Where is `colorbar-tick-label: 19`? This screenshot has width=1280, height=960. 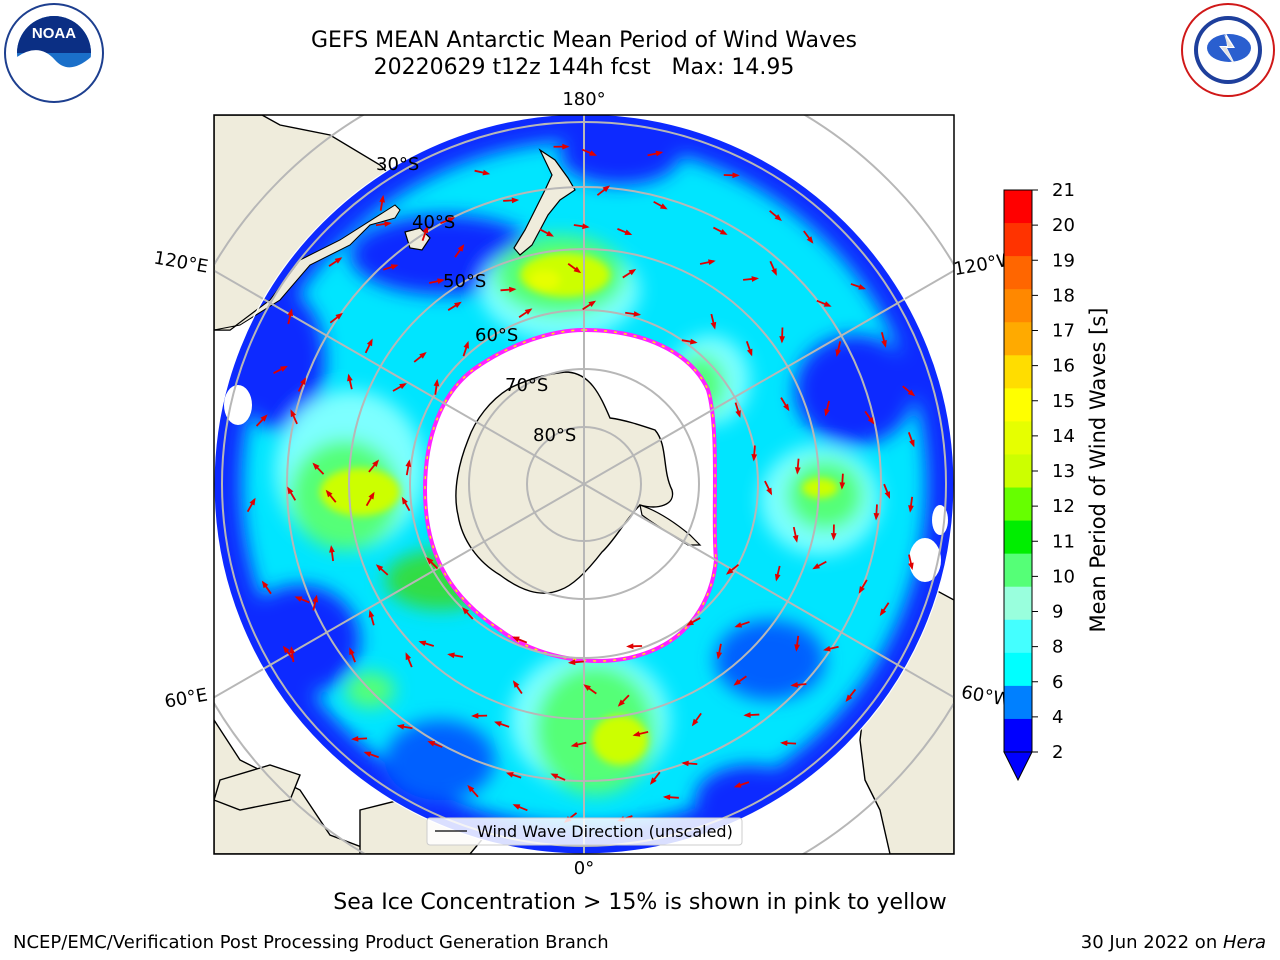 colorbar-tick-label: 19 is located at coordinates (1063, 260).